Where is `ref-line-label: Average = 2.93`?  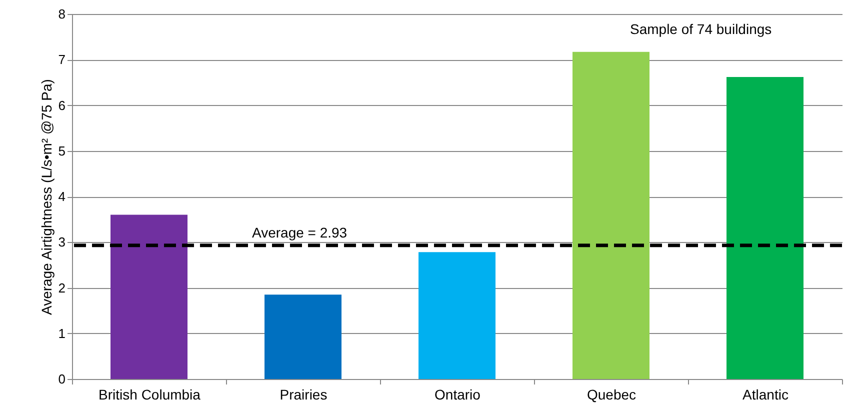 ref-line-label: Average = 2.93 is located at coordinates (300, 232).